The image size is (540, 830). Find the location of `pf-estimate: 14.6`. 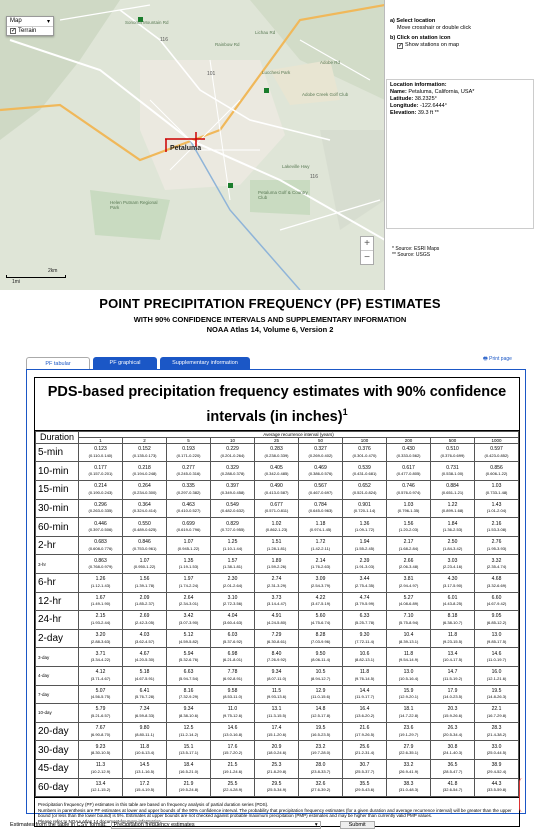

pf-estimate: 14.6 is located at coordinates (496, 653).